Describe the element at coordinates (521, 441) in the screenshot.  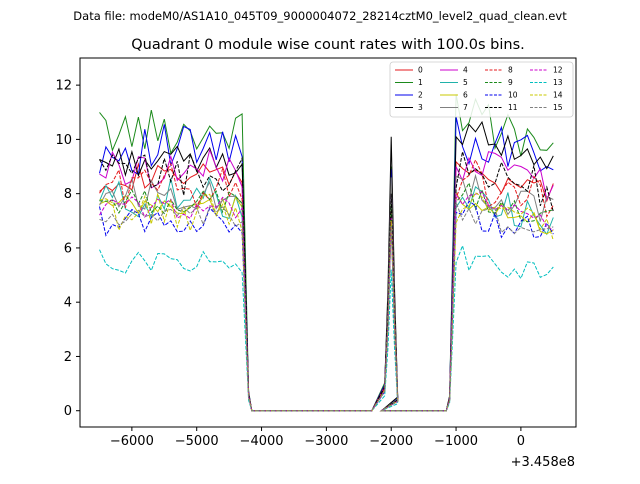
I see `x-tick-label: 0` at that location.